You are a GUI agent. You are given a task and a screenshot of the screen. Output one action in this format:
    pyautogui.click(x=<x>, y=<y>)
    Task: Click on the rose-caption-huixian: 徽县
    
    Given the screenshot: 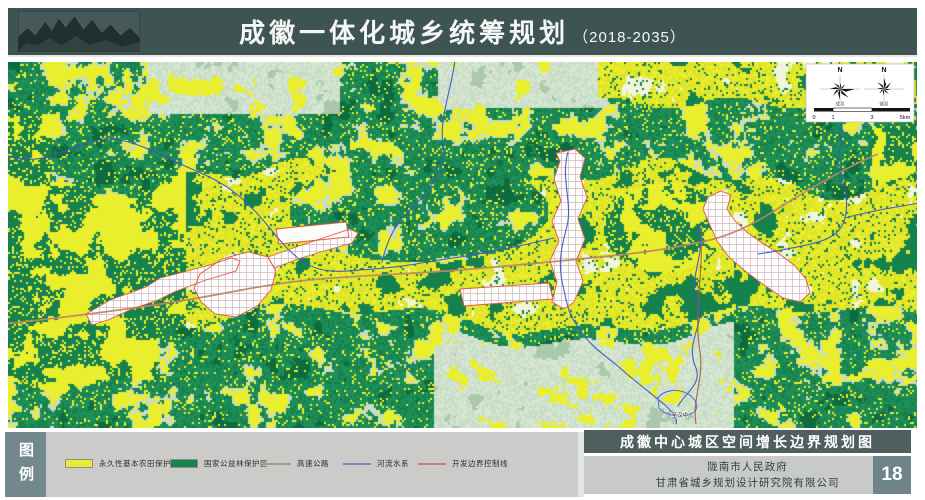 What is the action you would take?
    pyautogui.click(x=884, y=104)
    